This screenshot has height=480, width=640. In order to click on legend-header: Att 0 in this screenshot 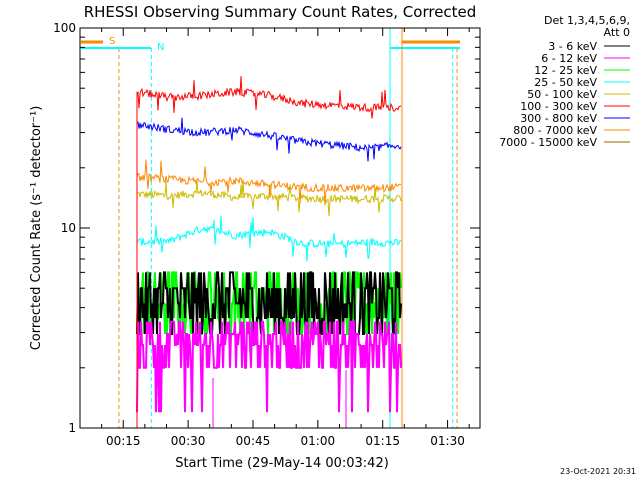, I will do `click(617, 32)`.